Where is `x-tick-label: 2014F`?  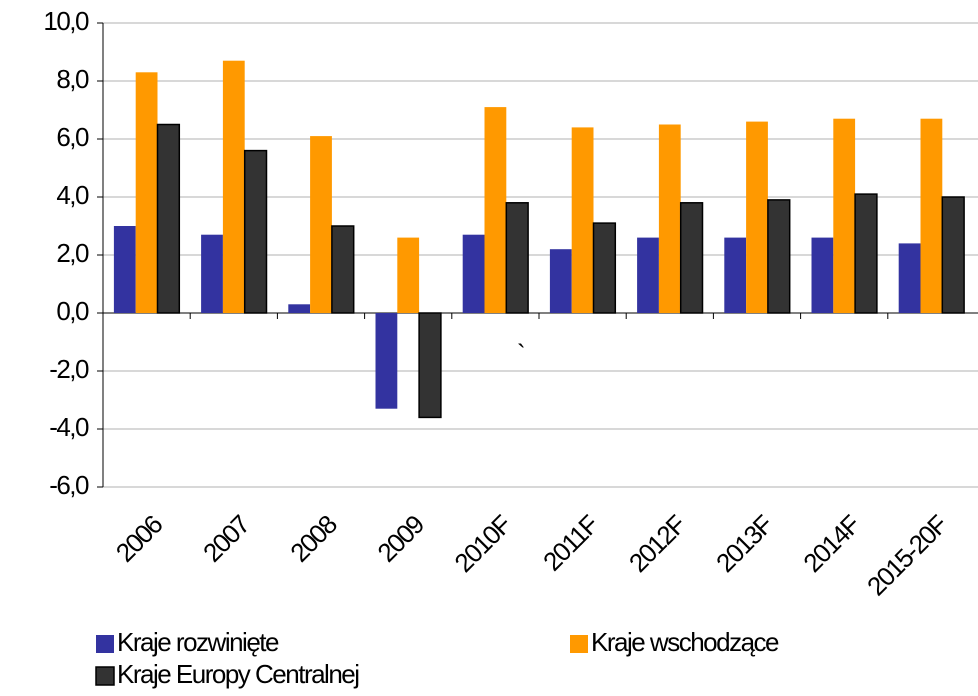
x-tick-label: 2014F is located at coordinates (831, 543).